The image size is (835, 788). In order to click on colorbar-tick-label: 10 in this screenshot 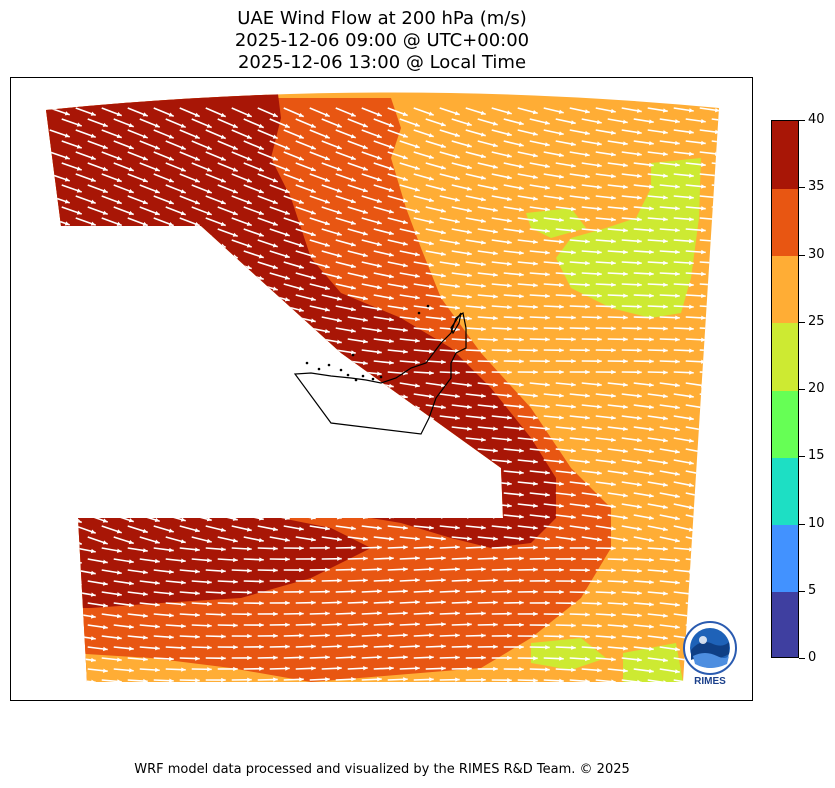, I will do `click(816, 523)`.